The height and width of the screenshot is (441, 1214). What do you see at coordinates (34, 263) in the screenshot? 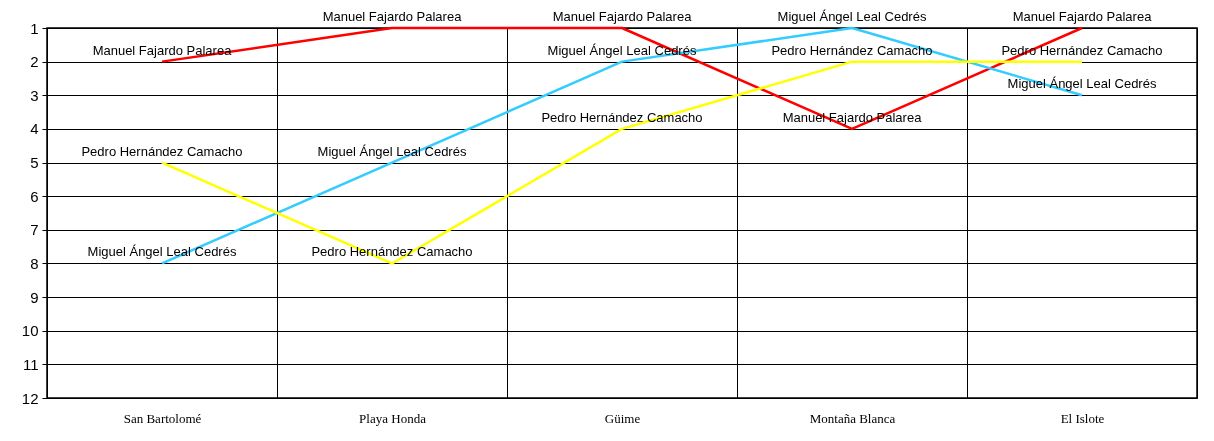
I see `y-tick-label: 8` at bounding box center [34, 263].